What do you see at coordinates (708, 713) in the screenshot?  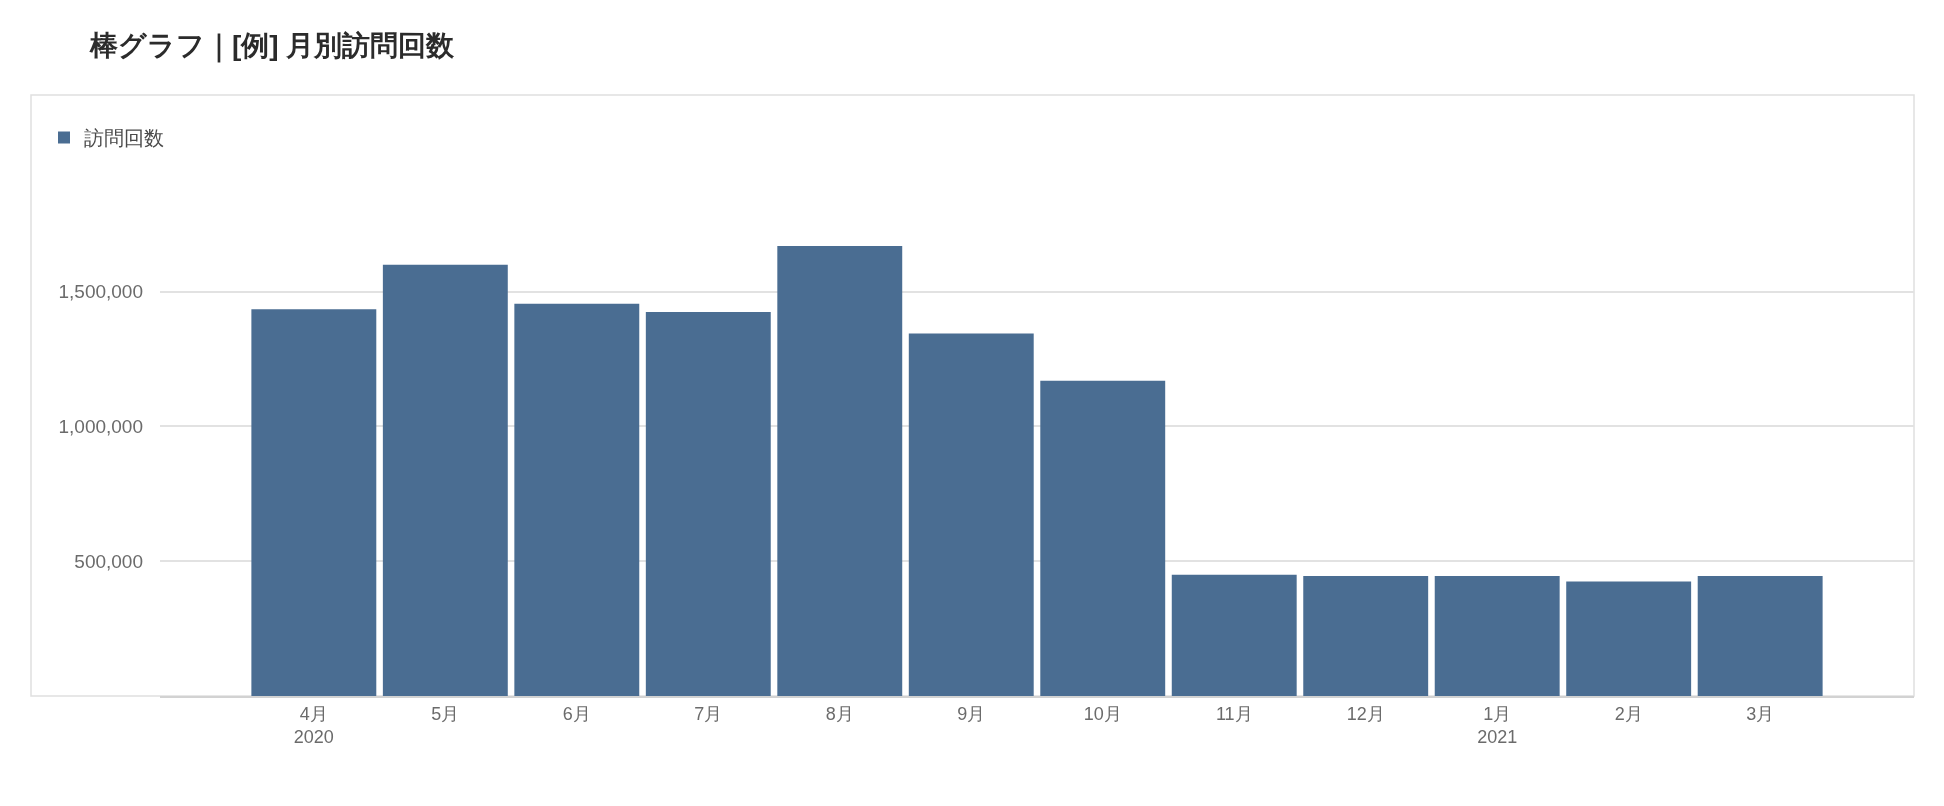 I see `x-tick-label: 7月` at bounding box center [708, 713].